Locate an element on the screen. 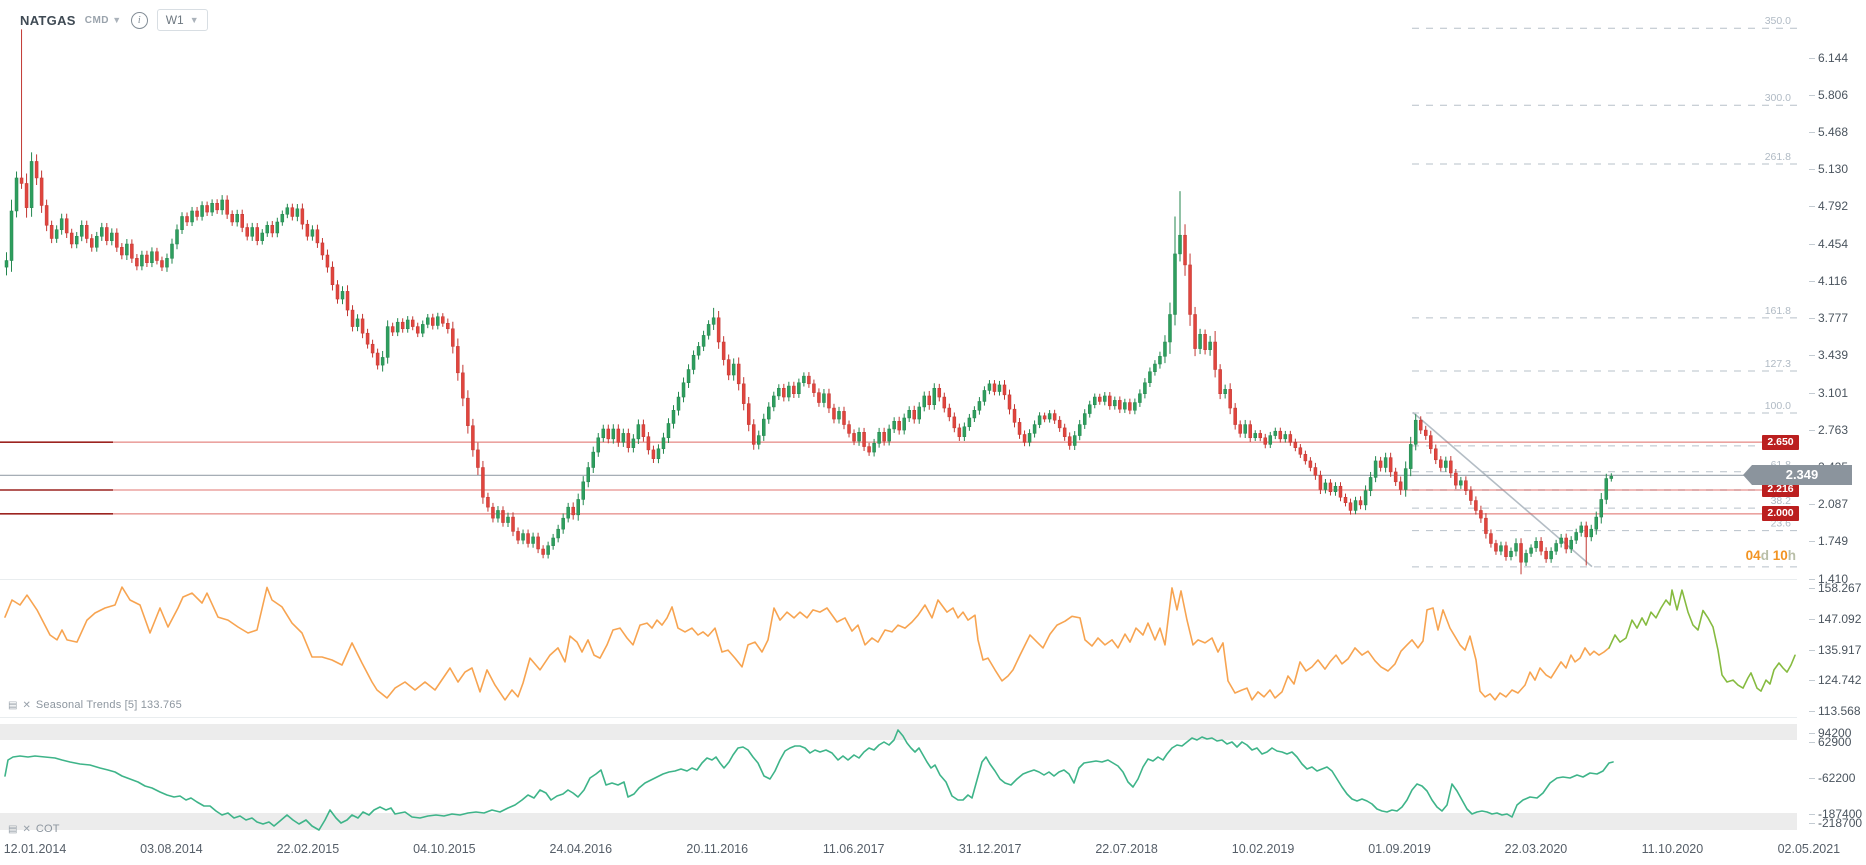 The height and width of the screenshot is (865, 1866). cot-indicator-label: ▤ ✕ COT is located at coordinates (34, 829).